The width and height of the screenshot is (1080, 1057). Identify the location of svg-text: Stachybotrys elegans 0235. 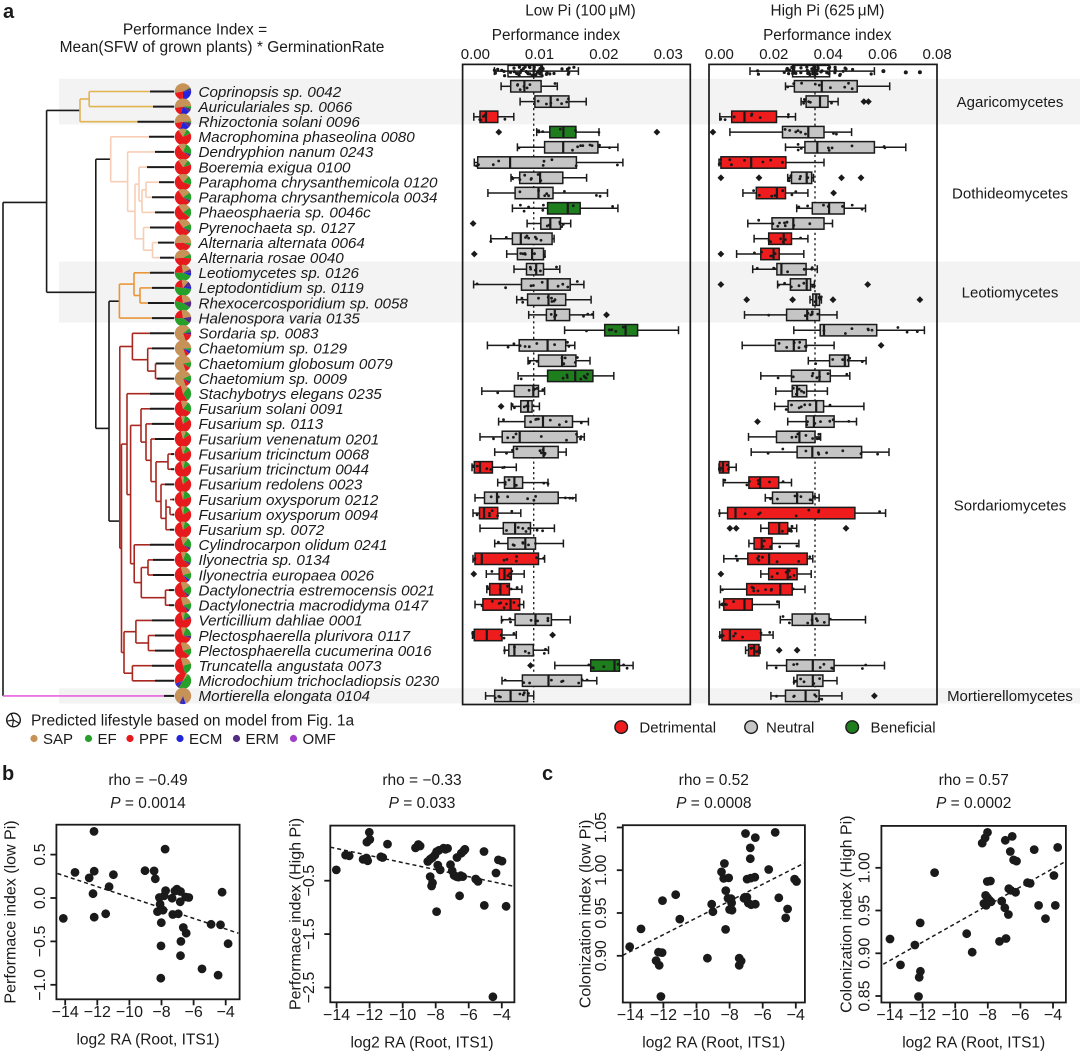
(291, 394).